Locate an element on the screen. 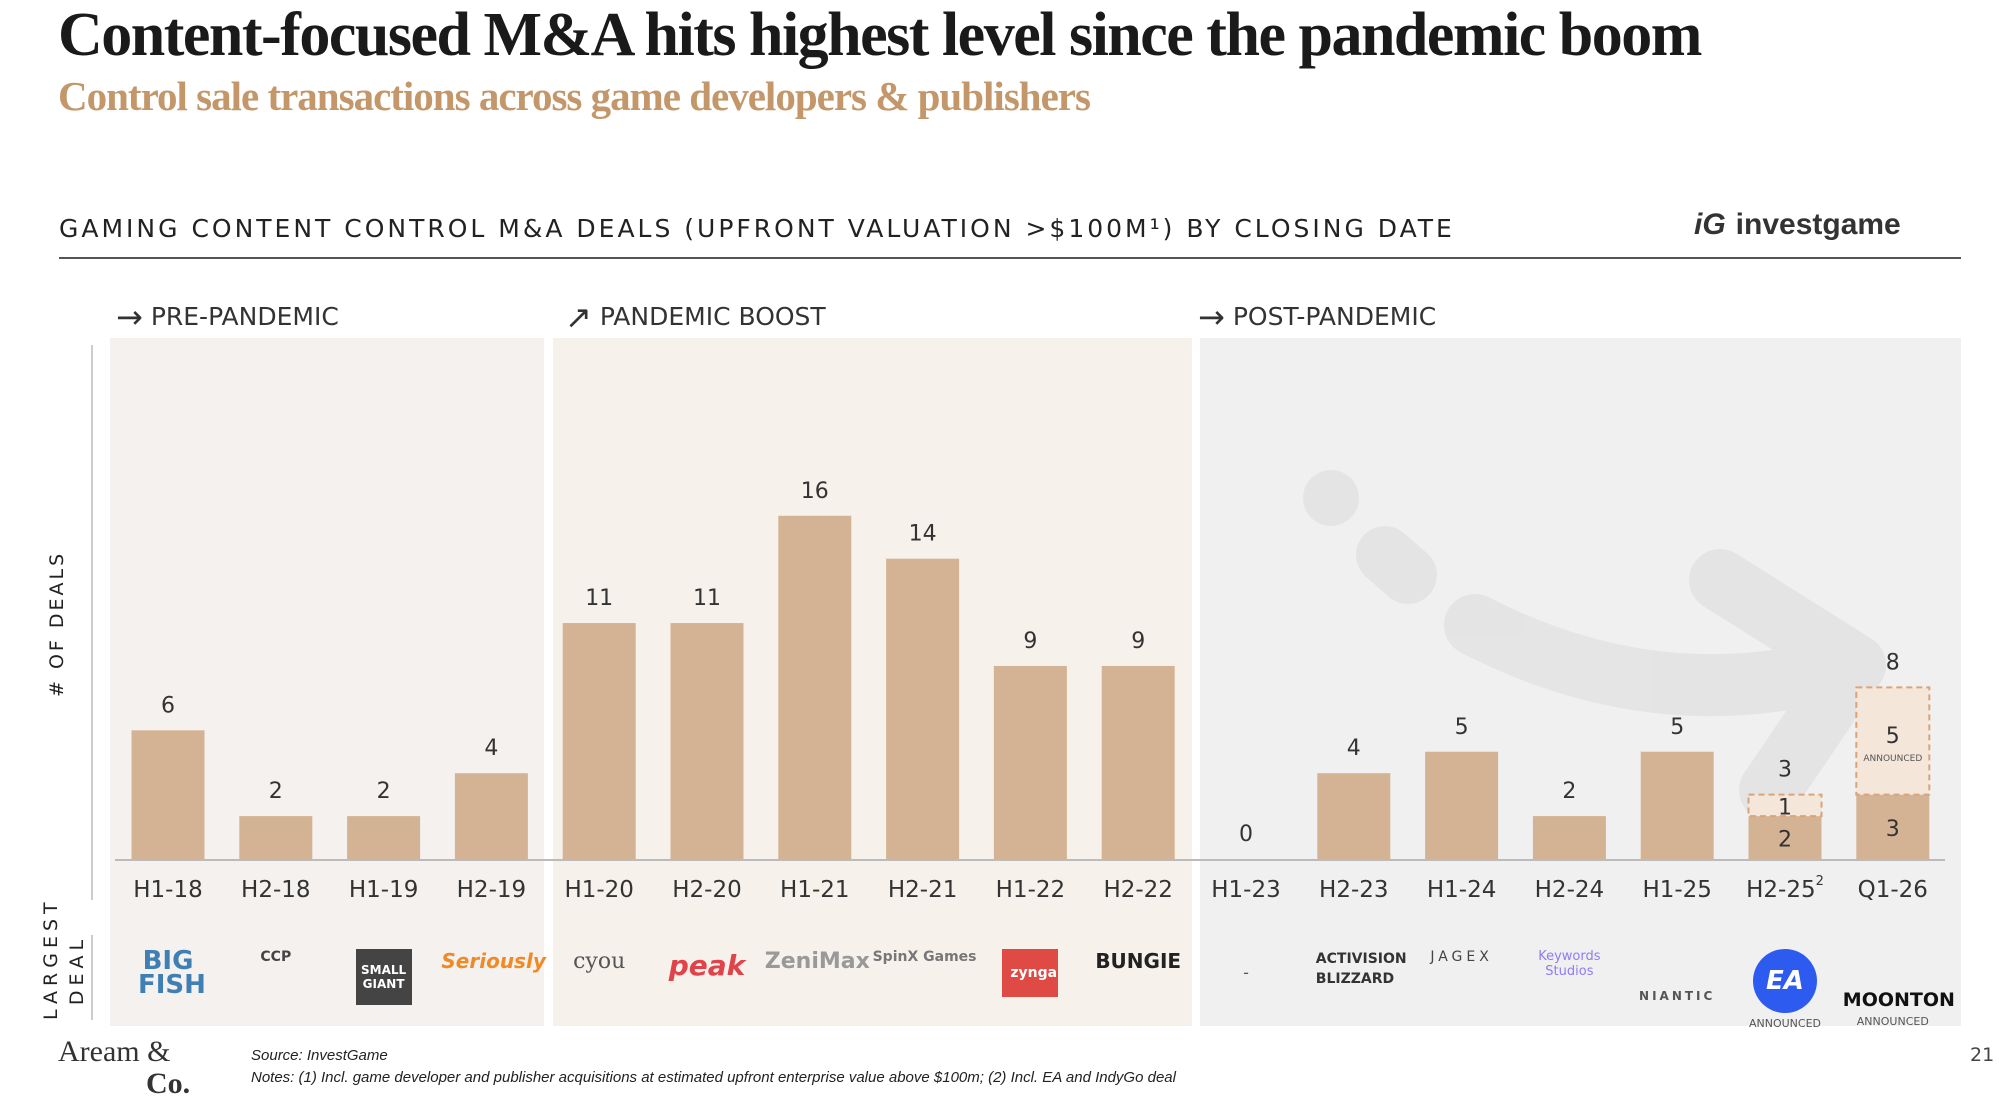 This screenshot has width=1999, height=1100. logo-bungie: BUNGIE is located at coordinates (1138, 961).